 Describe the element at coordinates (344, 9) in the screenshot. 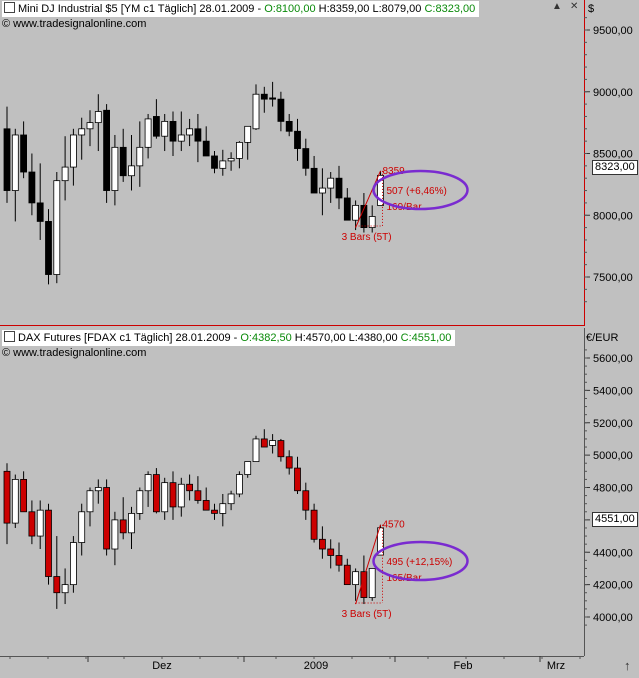

I see `panel1-high: H:8359,00` at that location.